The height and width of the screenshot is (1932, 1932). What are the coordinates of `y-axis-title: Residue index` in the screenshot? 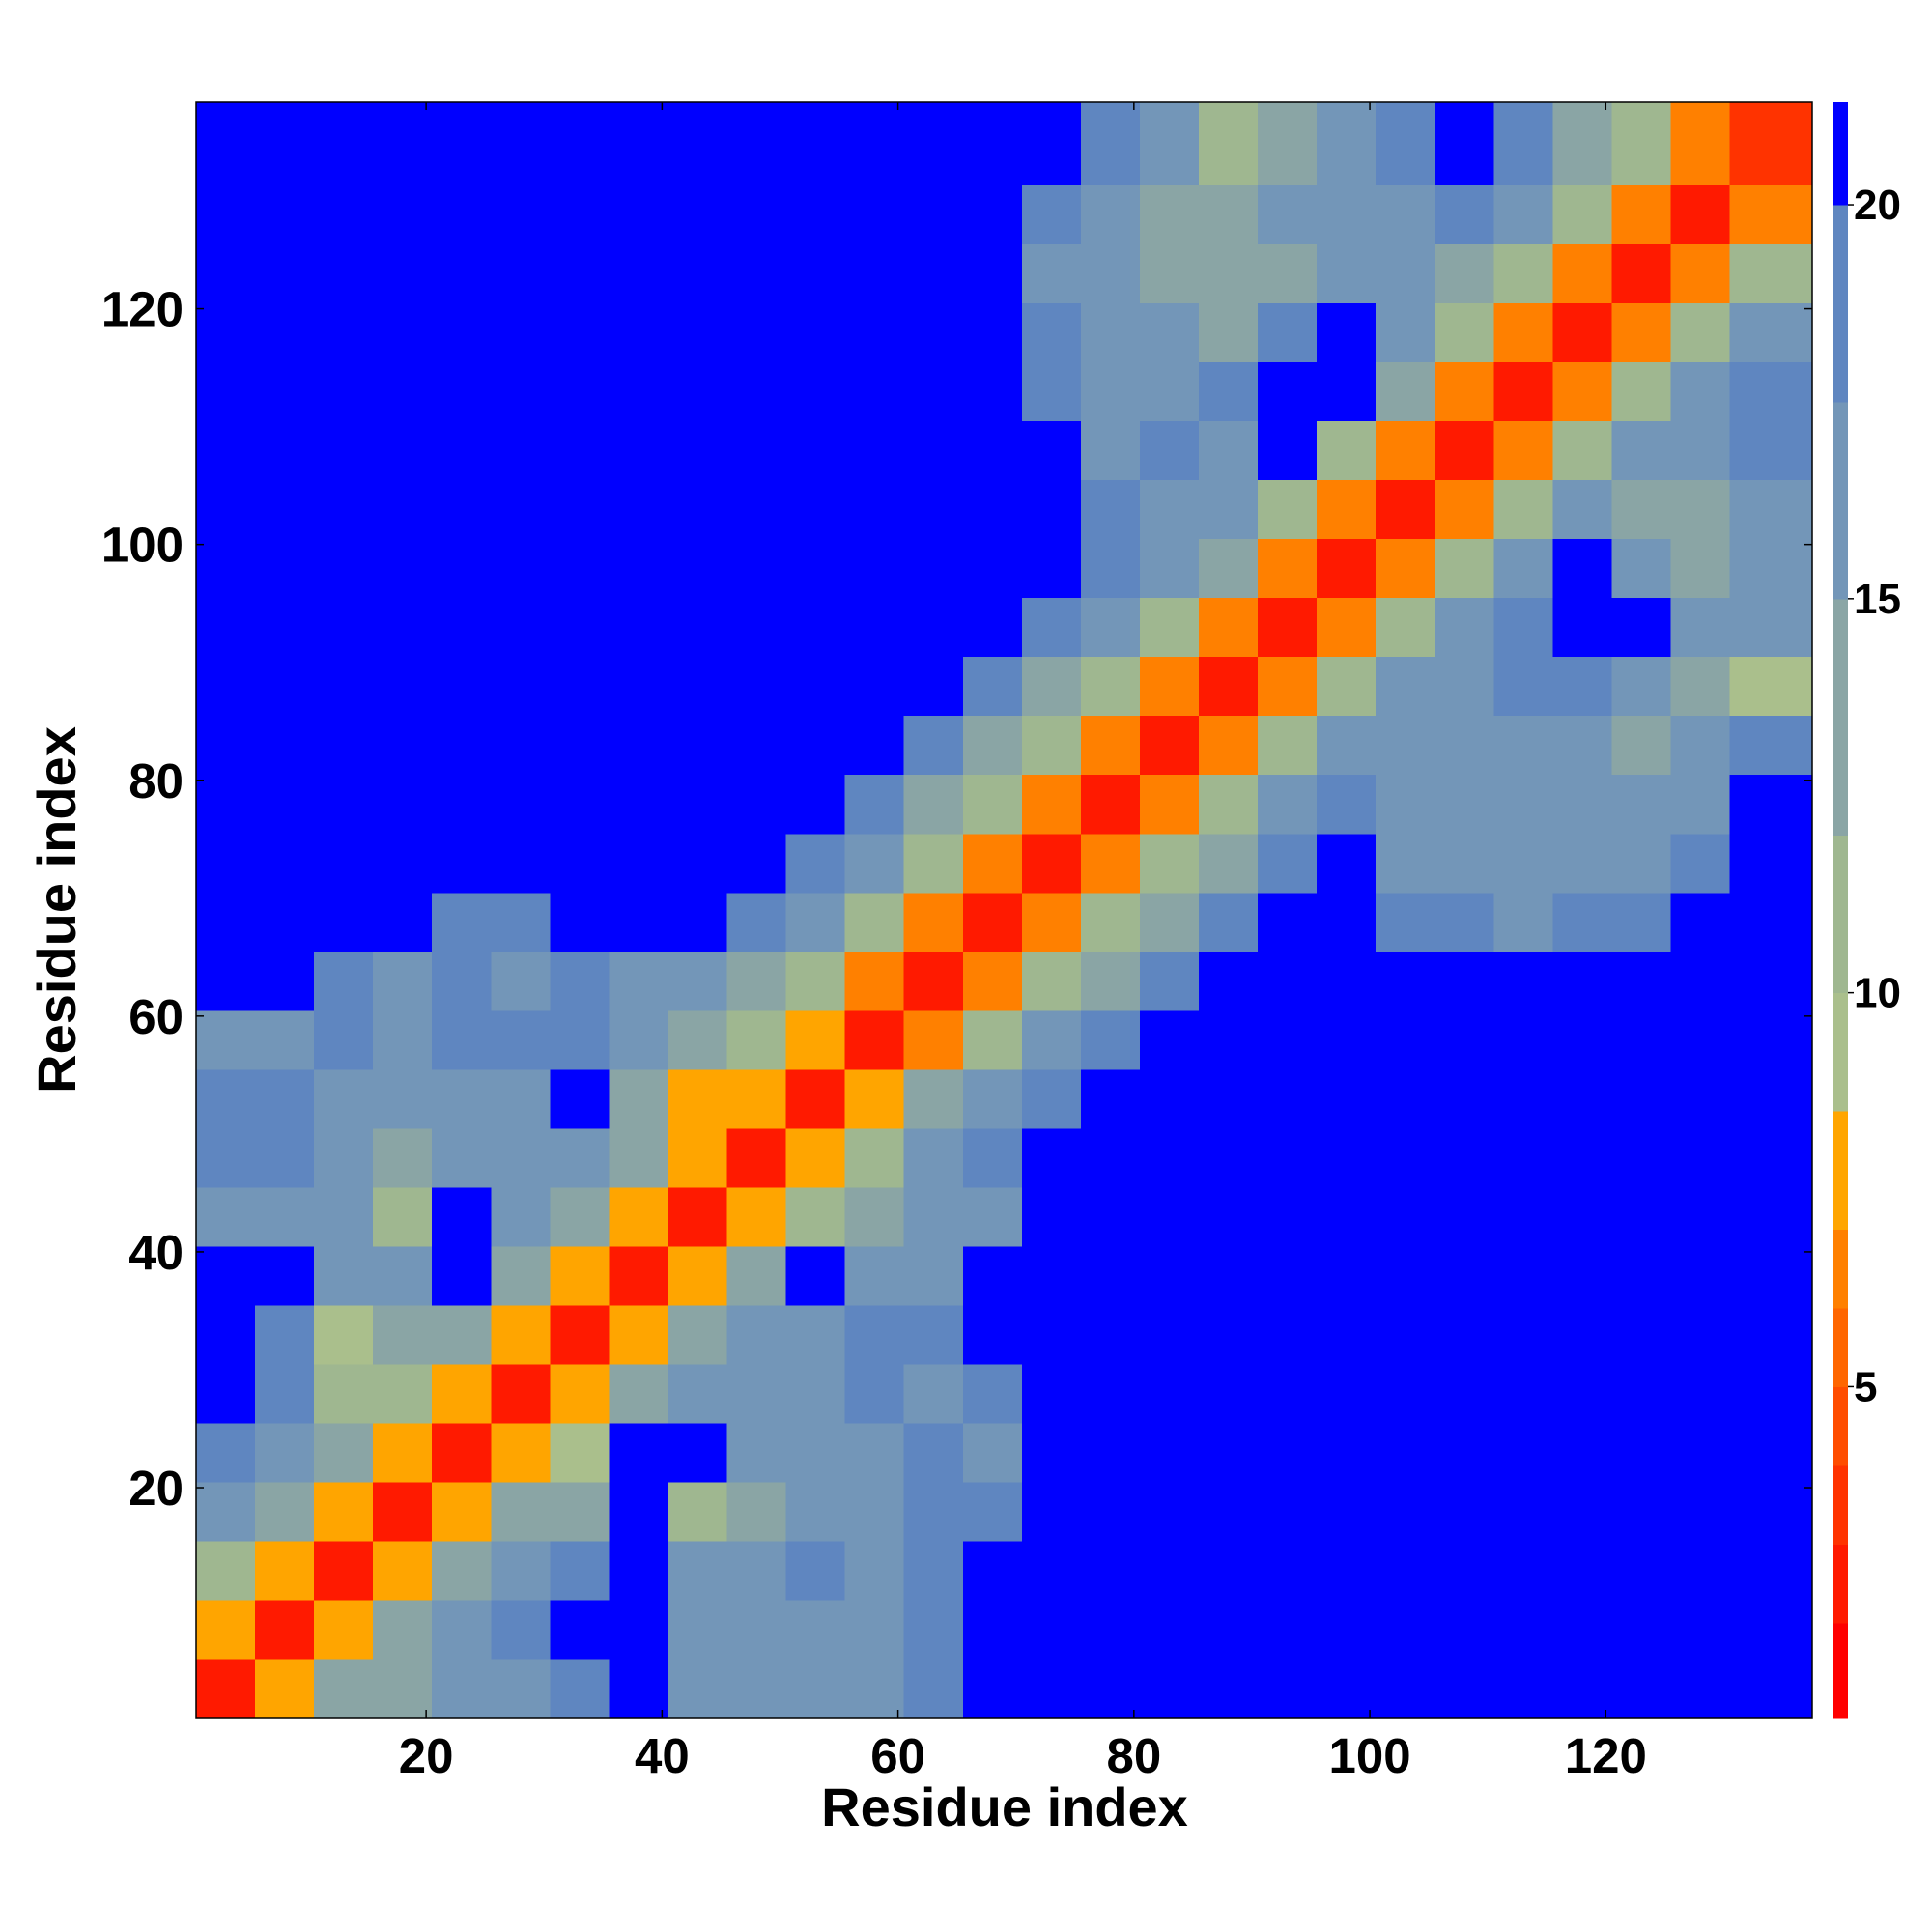 It's located at (56, 910).